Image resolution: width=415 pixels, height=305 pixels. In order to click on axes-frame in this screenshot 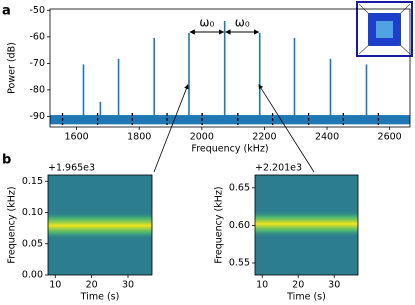, I will do `click(100, 225)`.